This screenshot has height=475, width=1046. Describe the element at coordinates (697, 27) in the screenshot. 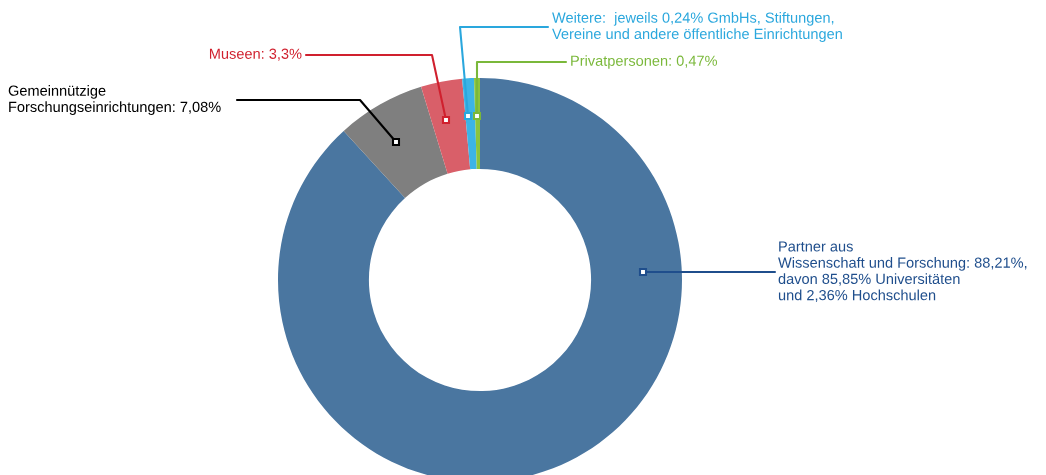

I see `slice-label: Weitere: jeweils 0,24% GmbHs, Stiftungen, Vereine und andere öffentliche Einrichtungen` at that location.